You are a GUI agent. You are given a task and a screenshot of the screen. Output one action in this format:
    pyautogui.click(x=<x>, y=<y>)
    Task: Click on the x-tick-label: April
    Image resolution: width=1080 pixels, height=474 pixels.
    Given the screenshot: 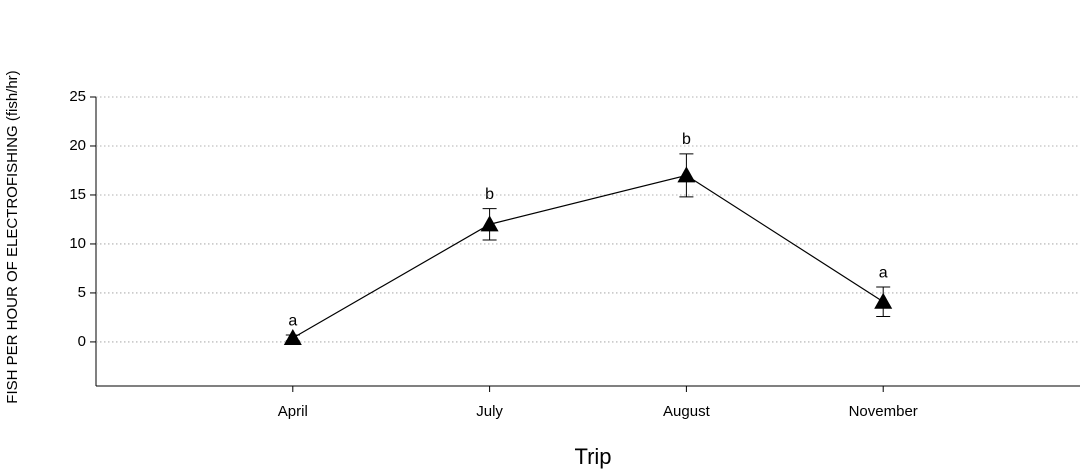 What is the action you would take?
    pyautogui.click(x=293, y=411)
    